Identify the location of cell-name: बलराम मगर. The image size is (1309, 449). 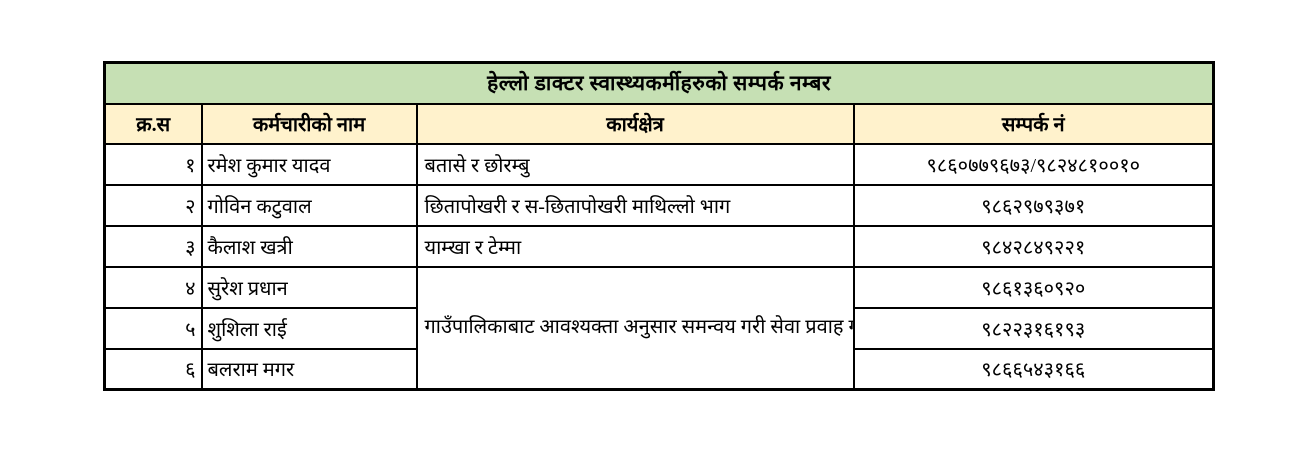
(309, 369).